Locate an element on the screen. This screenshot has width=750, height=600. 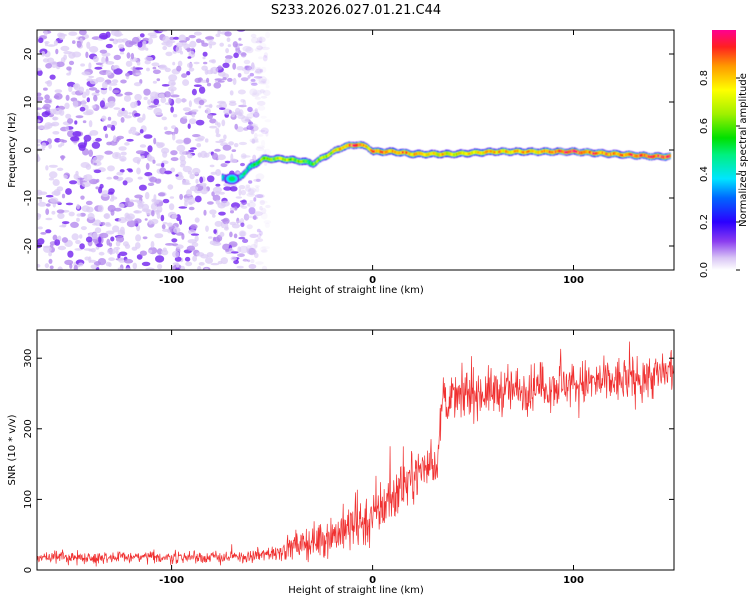
snr-y-label: SNR (10 * v/v) is located at coordinates (12, 449).